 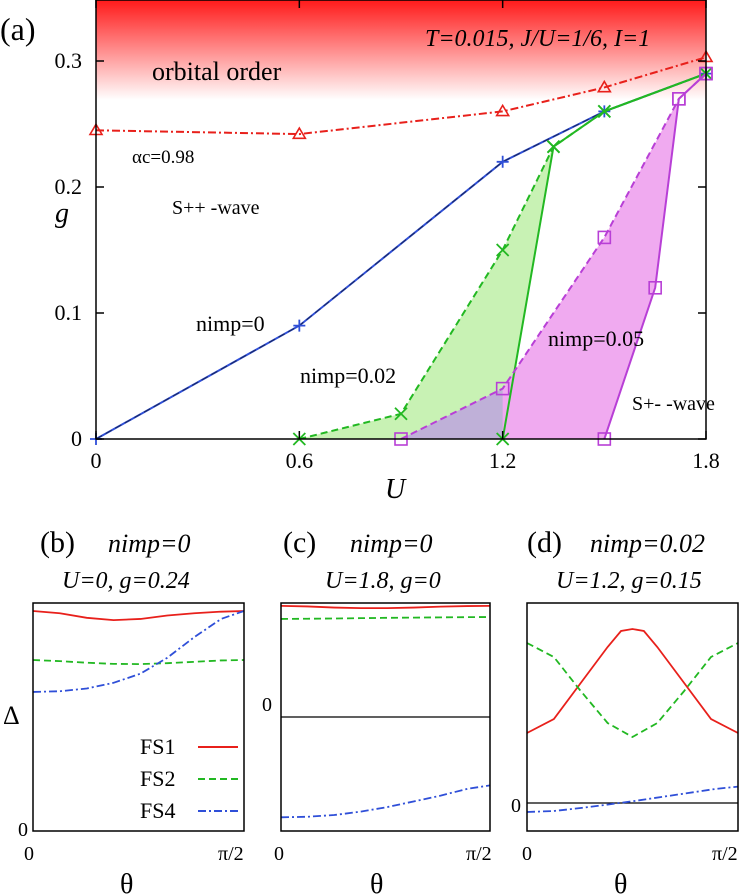 What do you see at coordinates (69, 312) in the screenshot?
I see `y-tick-label: 0.1` at bounding box center [69, 312].